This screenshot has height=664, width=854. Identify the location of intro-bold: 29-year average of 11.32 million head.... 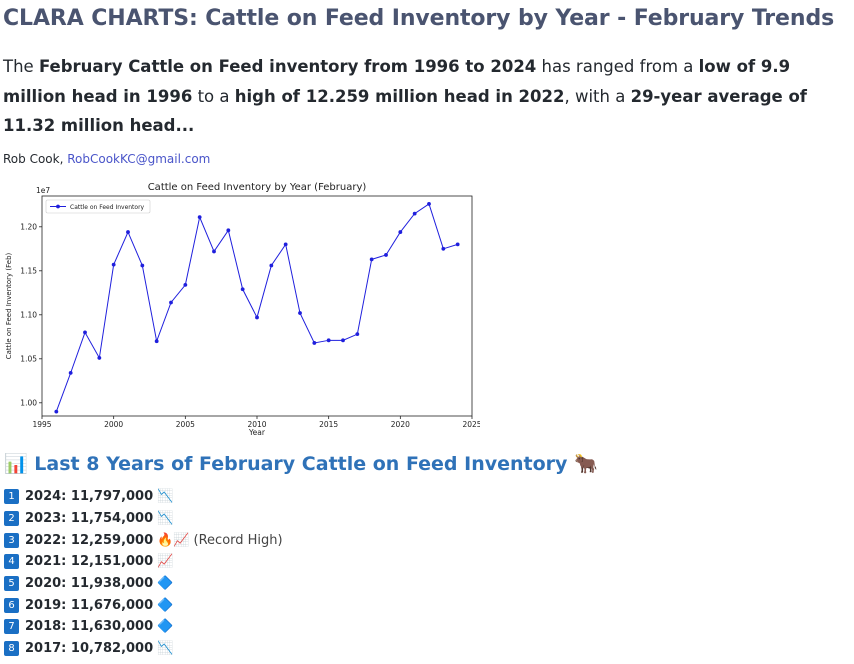
(405, 111).